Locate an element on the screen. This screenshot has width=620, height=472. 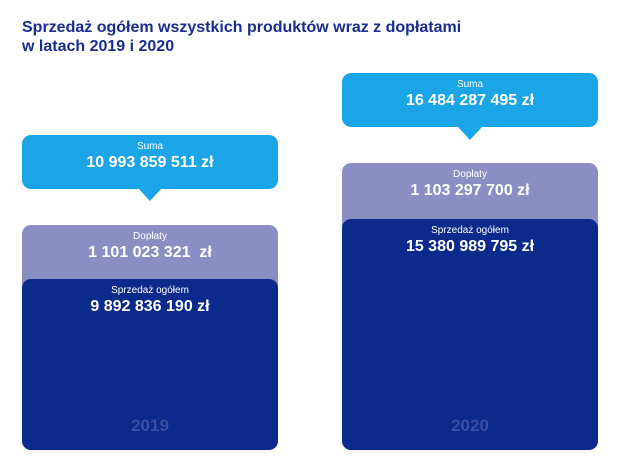
subsidies-block: Dopłaty 1 101 023 321 zł is located at coordinates (150, 257).